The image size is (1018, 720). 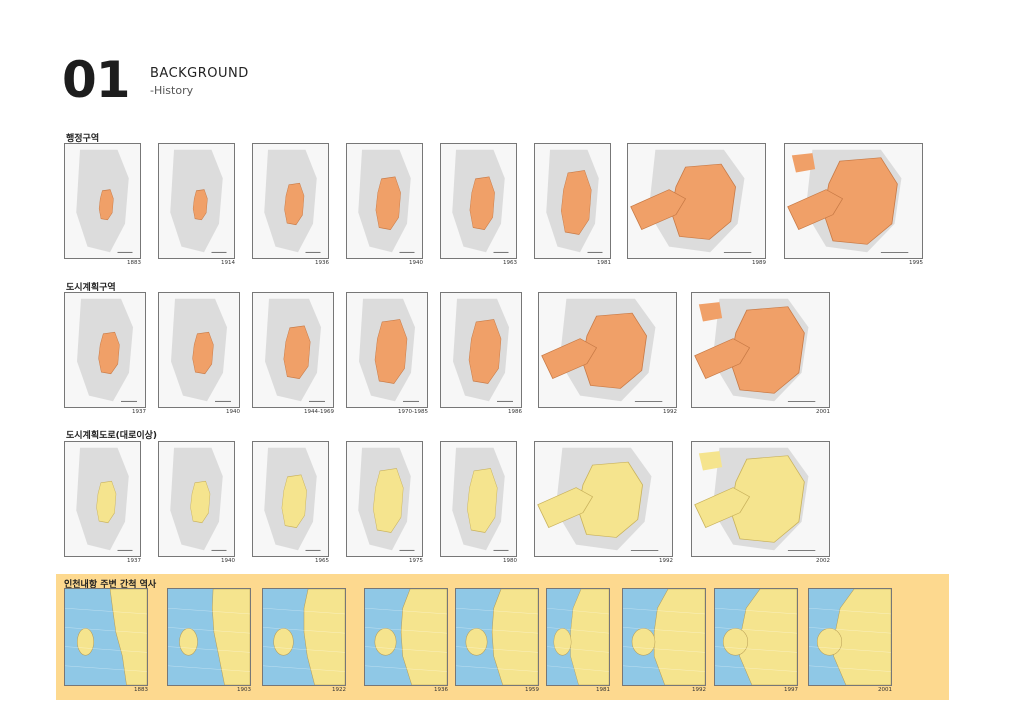 I want to click on map-year-label: 1986, so click(x=515, y=412).